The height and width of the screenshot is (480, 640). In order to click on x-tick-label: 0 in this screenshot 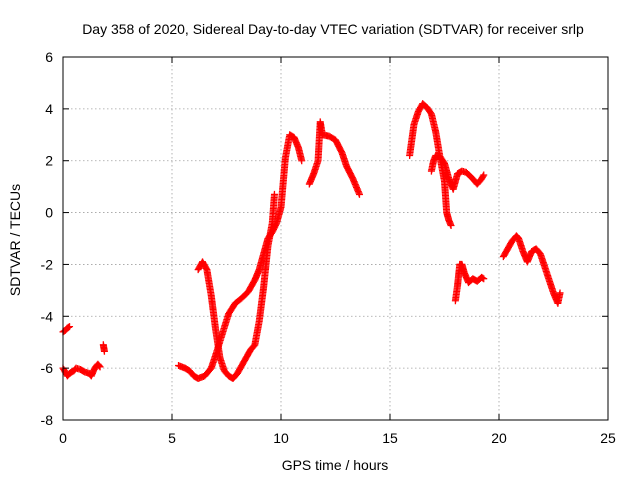, I will do `click(63, 438)`.